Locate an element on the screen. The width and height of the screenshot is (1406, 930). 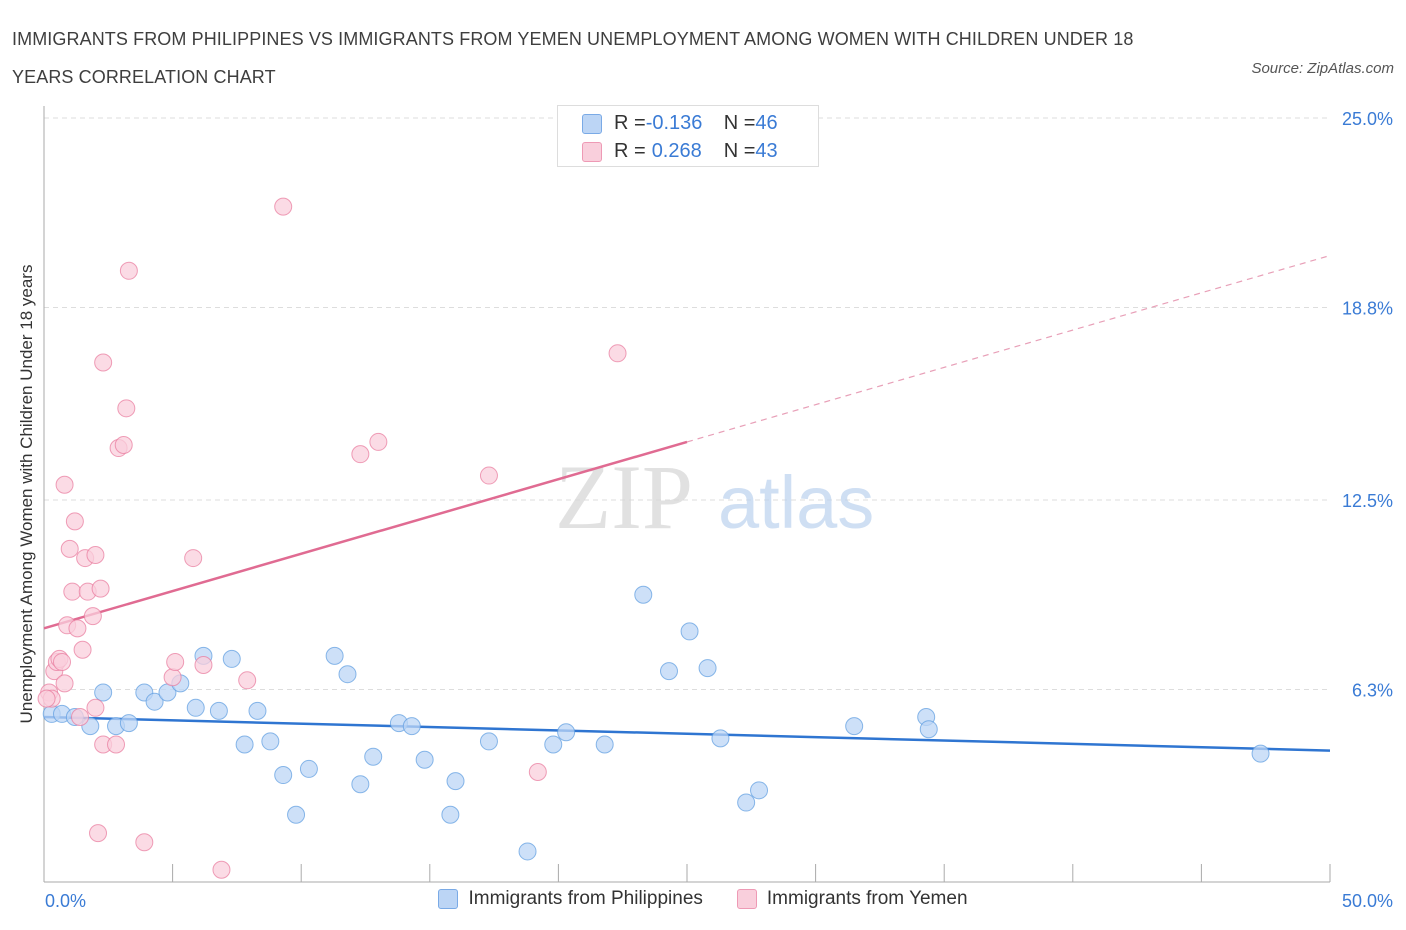
trend-line-philippines is located at coordinates (687, 733).